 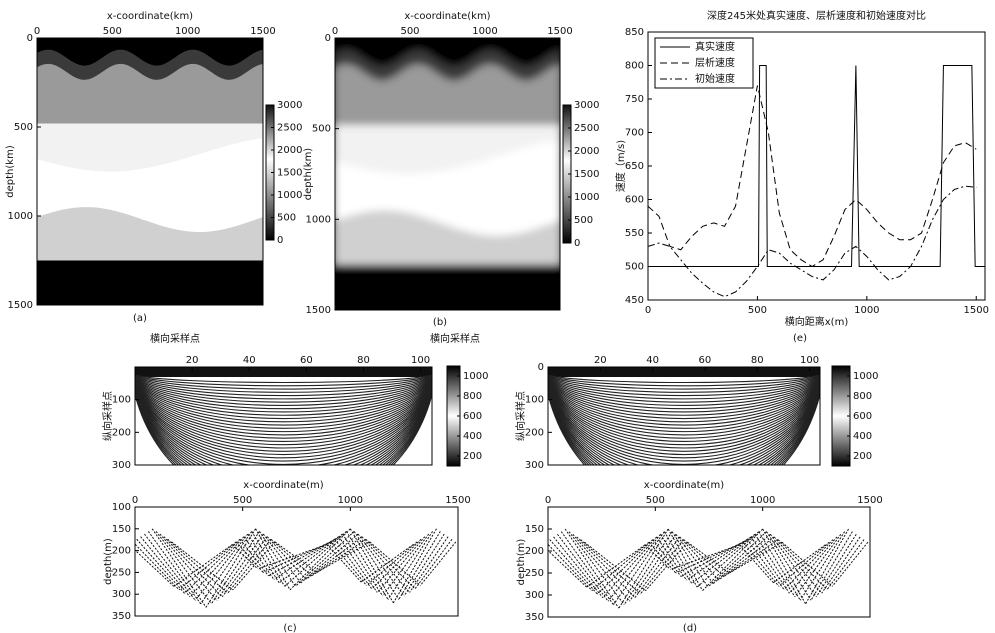 What do you see at coordinates (534, 529) in the screenshot?
I see `y-tick-label: 150` at bounding box center [534, 529].